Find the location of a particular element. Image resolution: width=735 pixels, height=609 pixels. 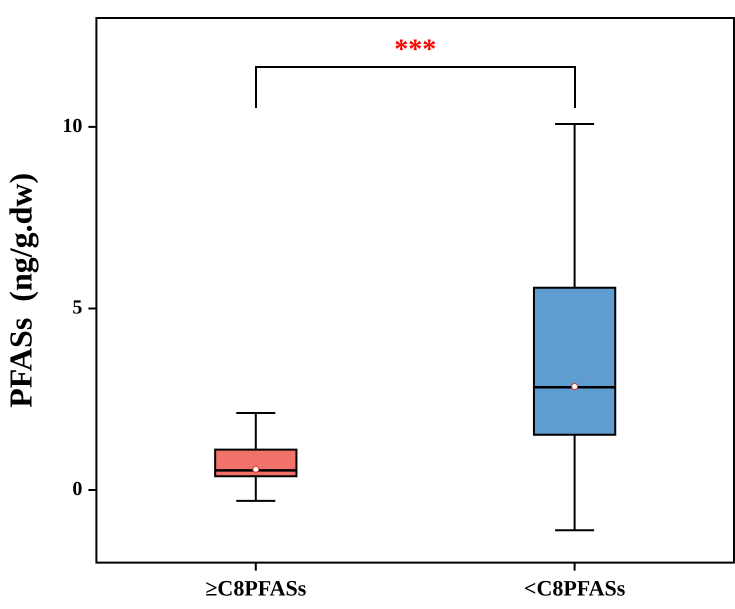

x-tick-label: <C8PFASs is located at coordinates (575, 587).